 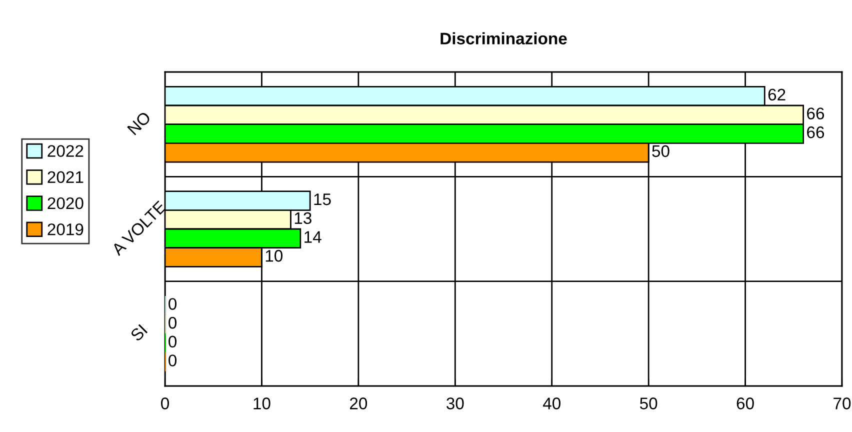 What do you see at coordinates (777, 94) in the screenshot?
I see `data-label: 62` at bounding box center [777, 94].